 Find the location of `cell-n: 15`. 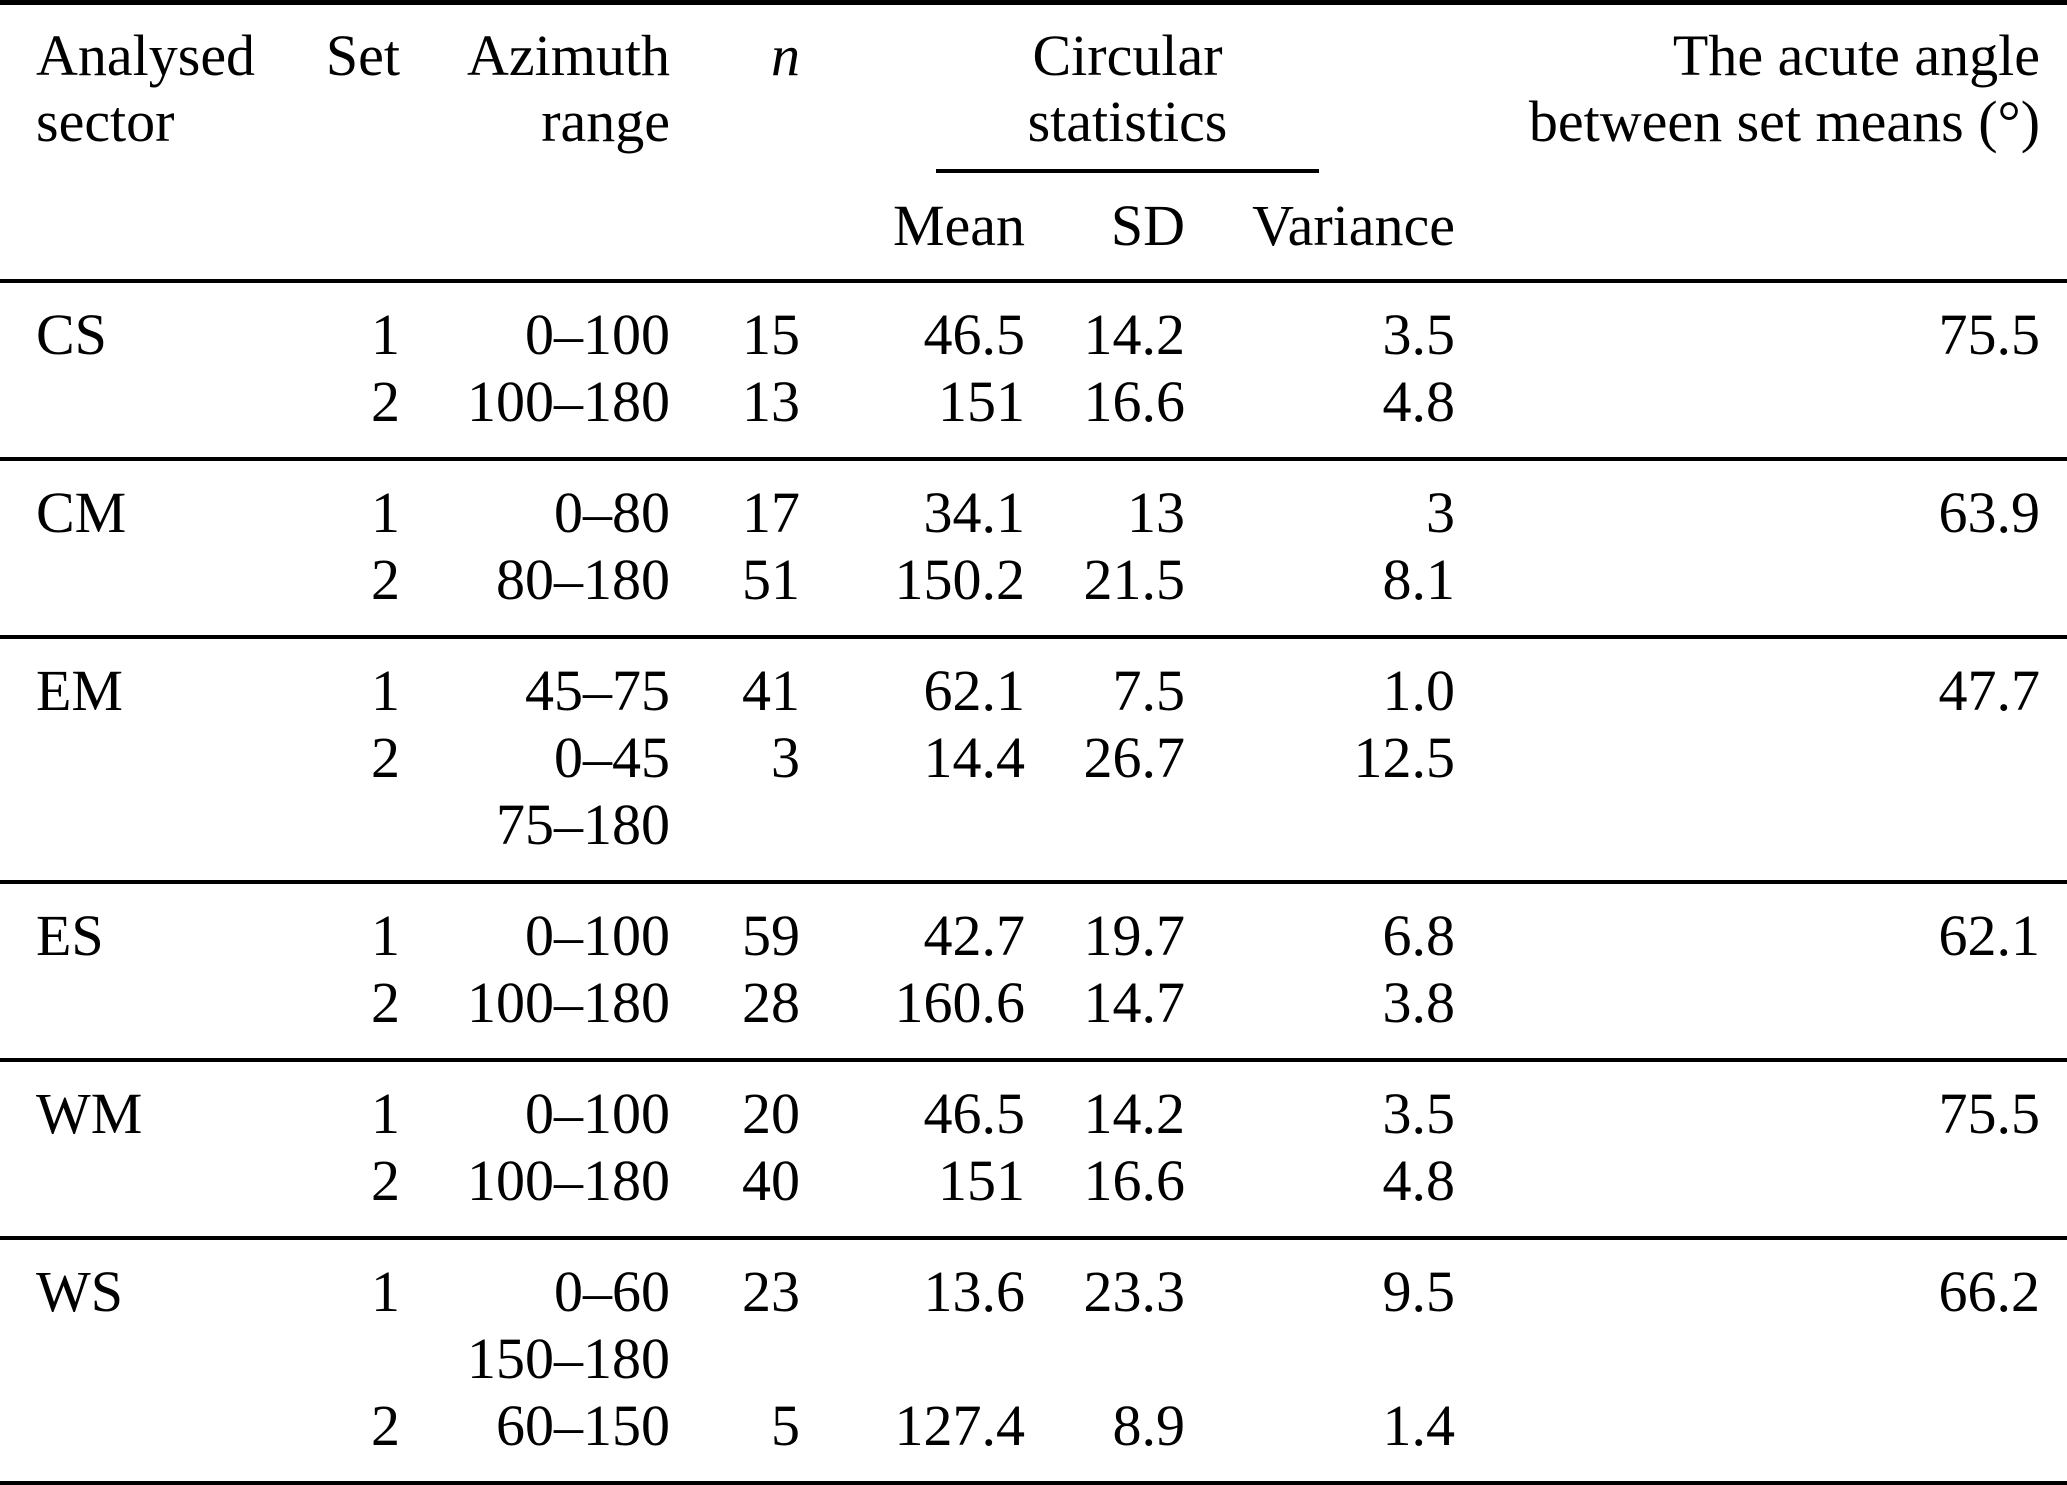

cell-n: 15 is located at coordinates (735, 323).